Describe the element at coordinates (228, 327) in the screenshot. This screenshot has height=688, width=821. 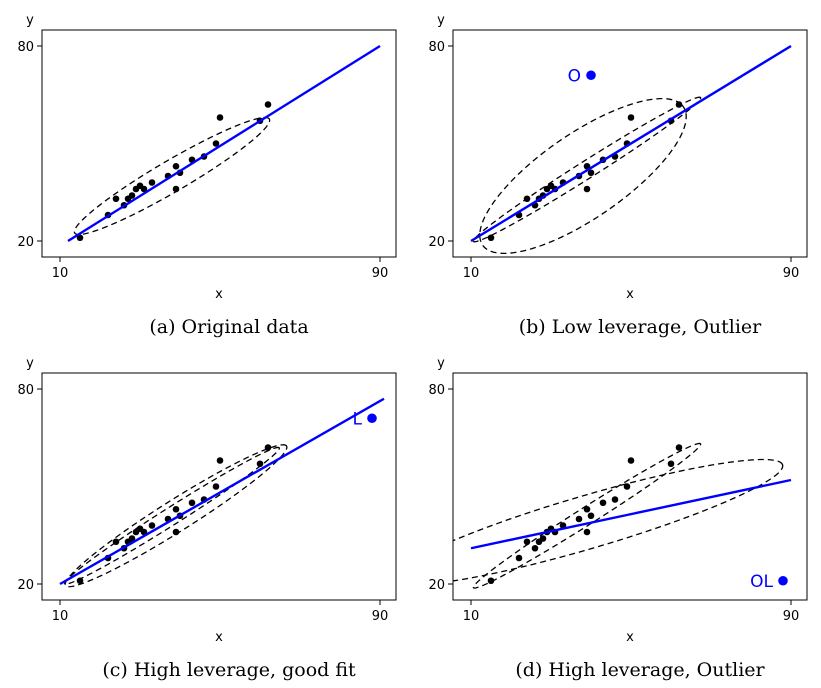
I see `panel-caption: (a) Original data` at that location.